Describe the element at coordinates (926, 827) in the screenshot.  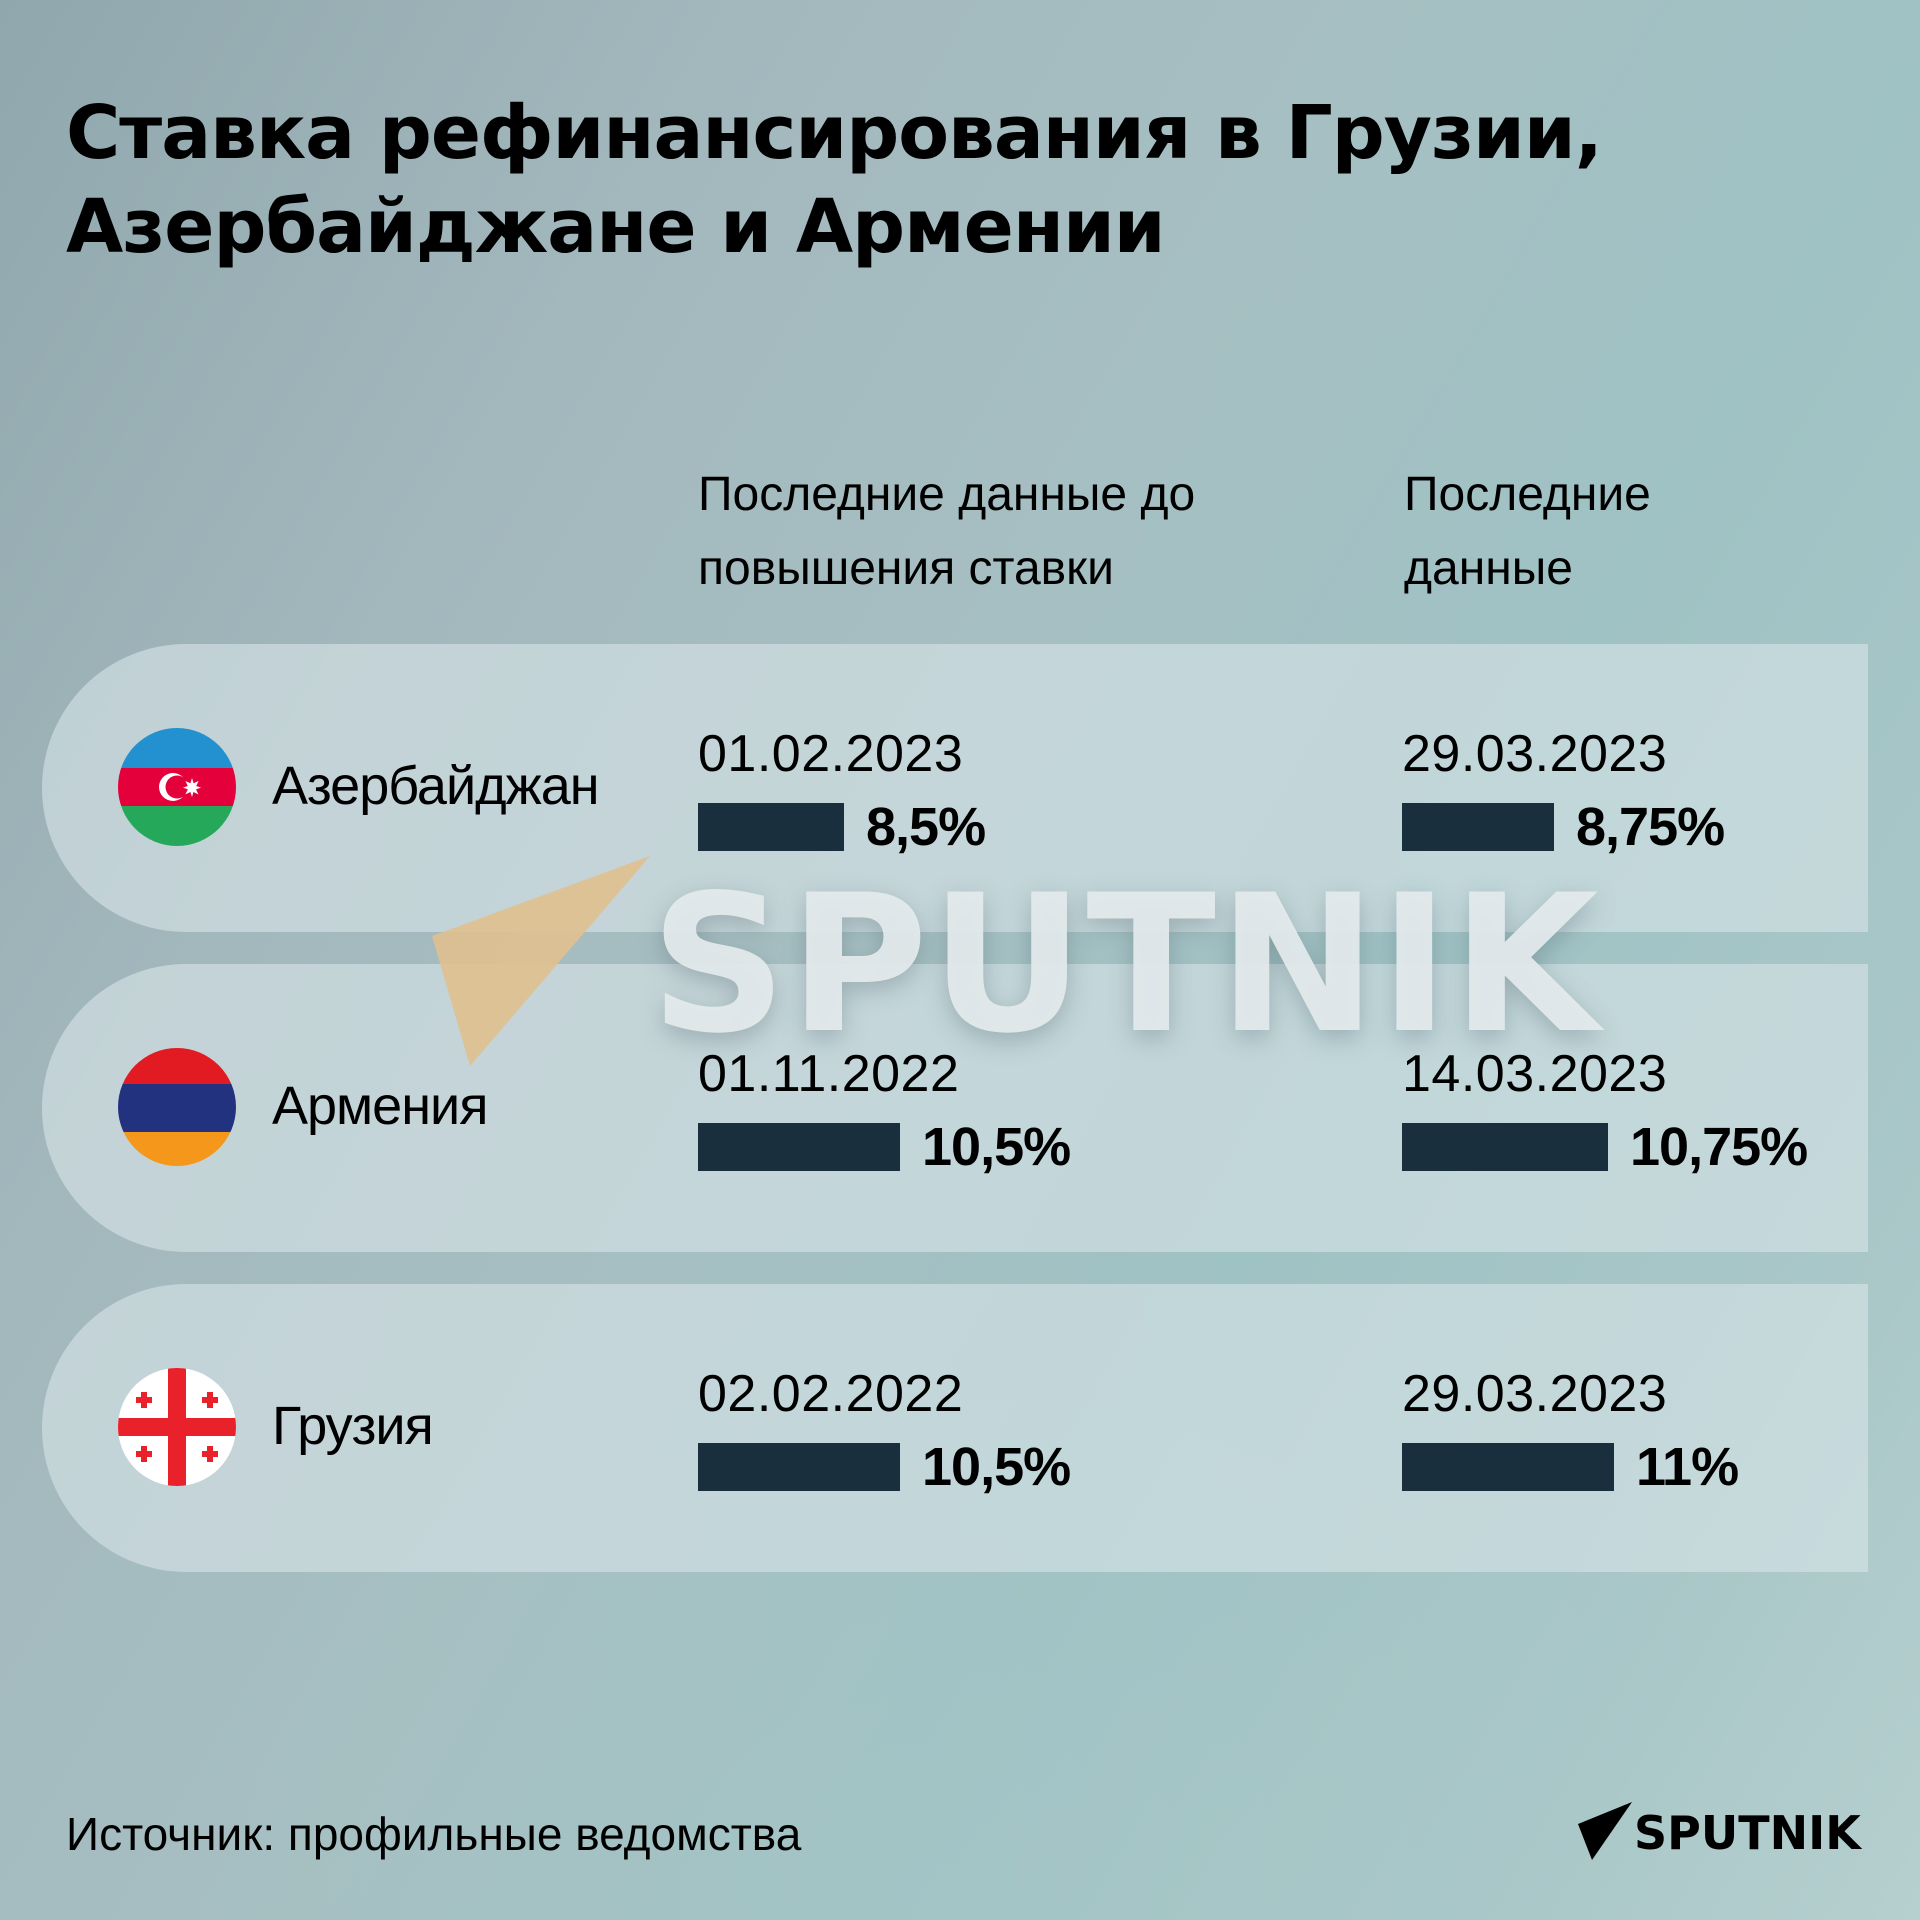
I see `before-value: 8,5%` at that location.